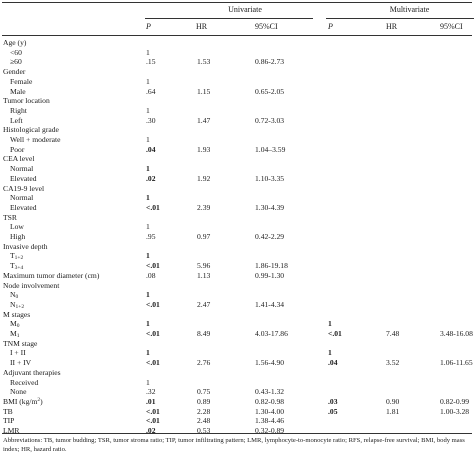  What do you see at coordinates (151, 91) in the screenshot?
I see `cell-u-p: .64` at bounding box center [151, 91].